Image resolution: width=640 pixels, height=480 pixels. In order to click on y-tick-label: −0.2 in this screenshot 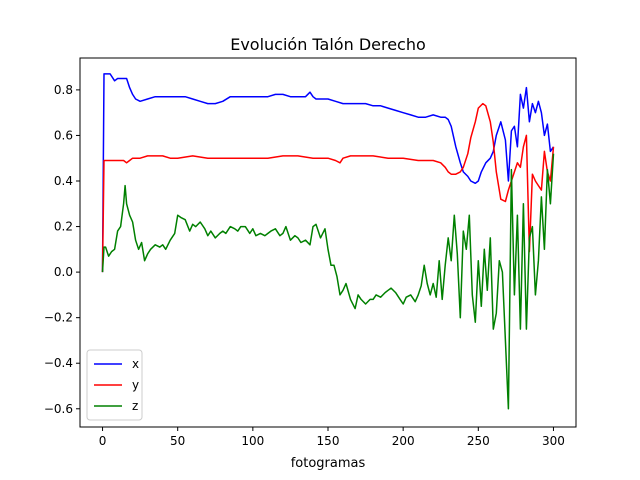, I will do `click(58, 318)`.